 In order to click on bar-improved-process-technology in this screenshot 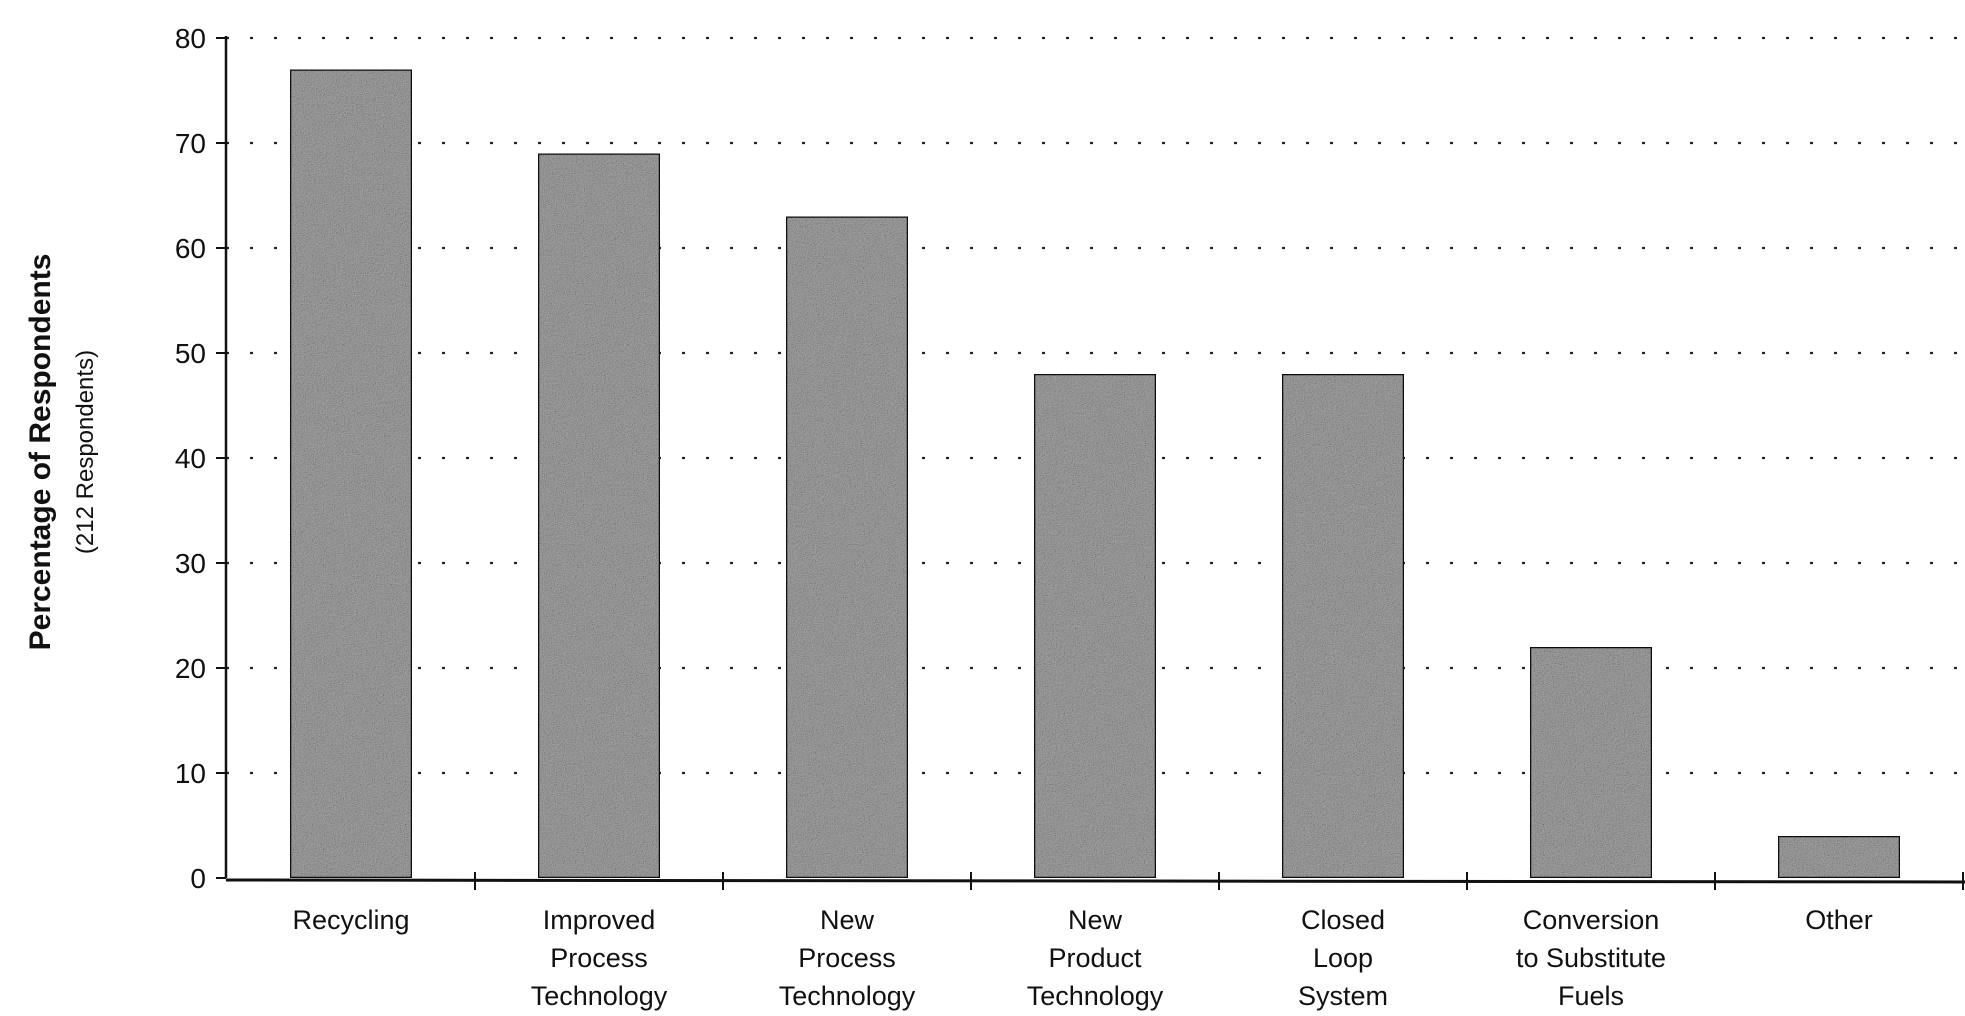, I will do `click(599, 516)`.